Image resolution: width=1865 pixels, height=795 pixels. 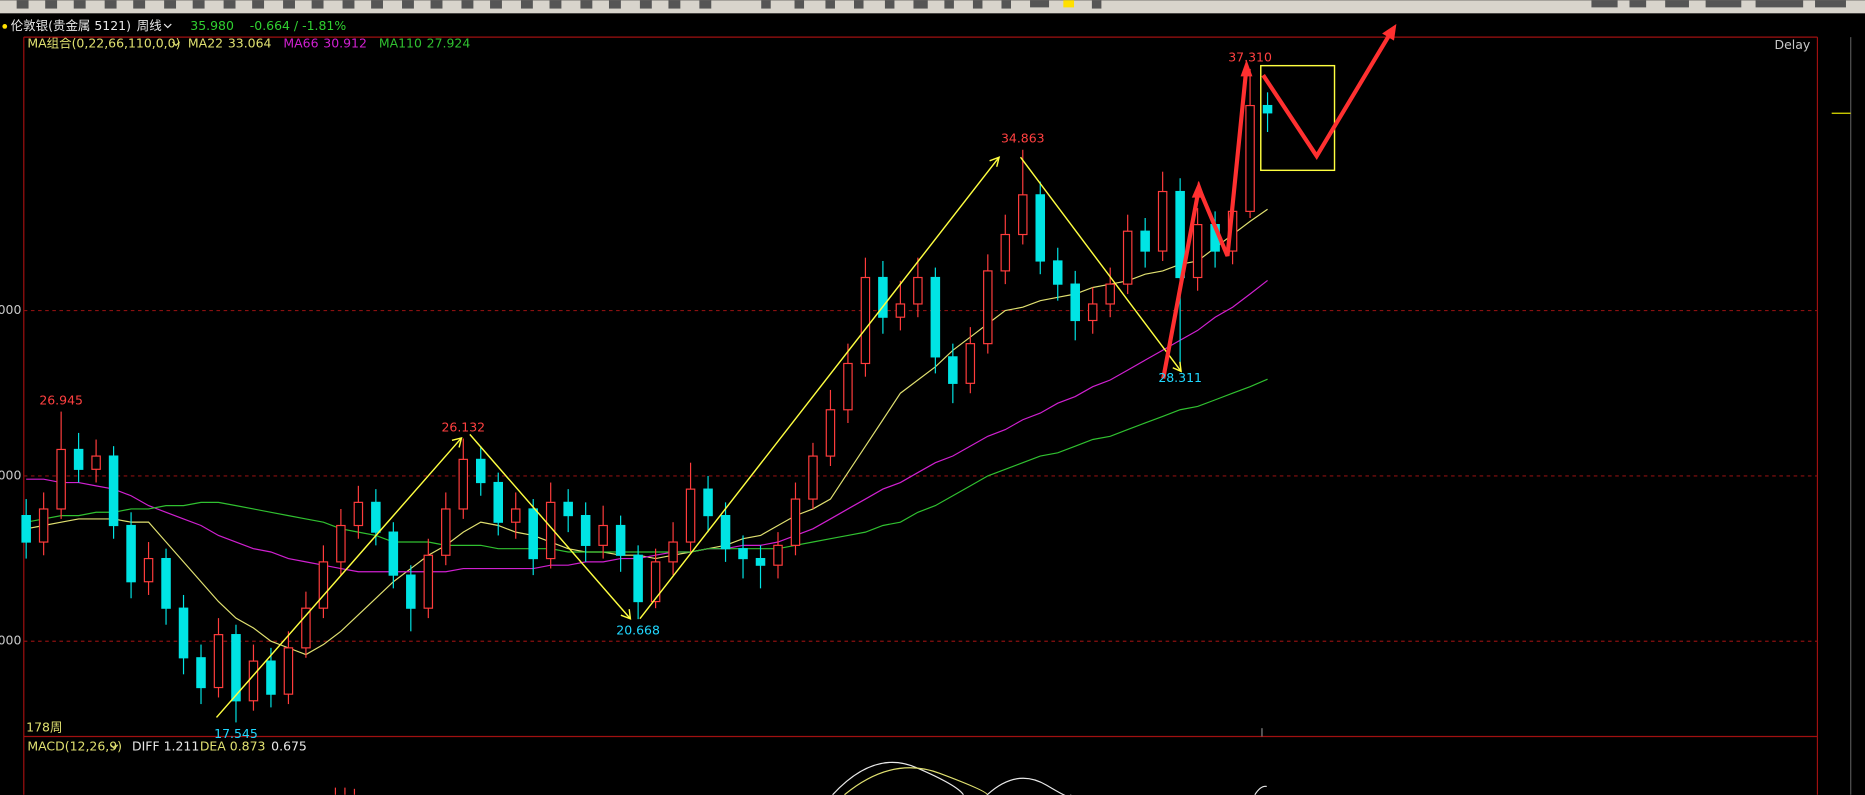 I want to click on price-annotation: 37.310, so click(x=1250, y=57).